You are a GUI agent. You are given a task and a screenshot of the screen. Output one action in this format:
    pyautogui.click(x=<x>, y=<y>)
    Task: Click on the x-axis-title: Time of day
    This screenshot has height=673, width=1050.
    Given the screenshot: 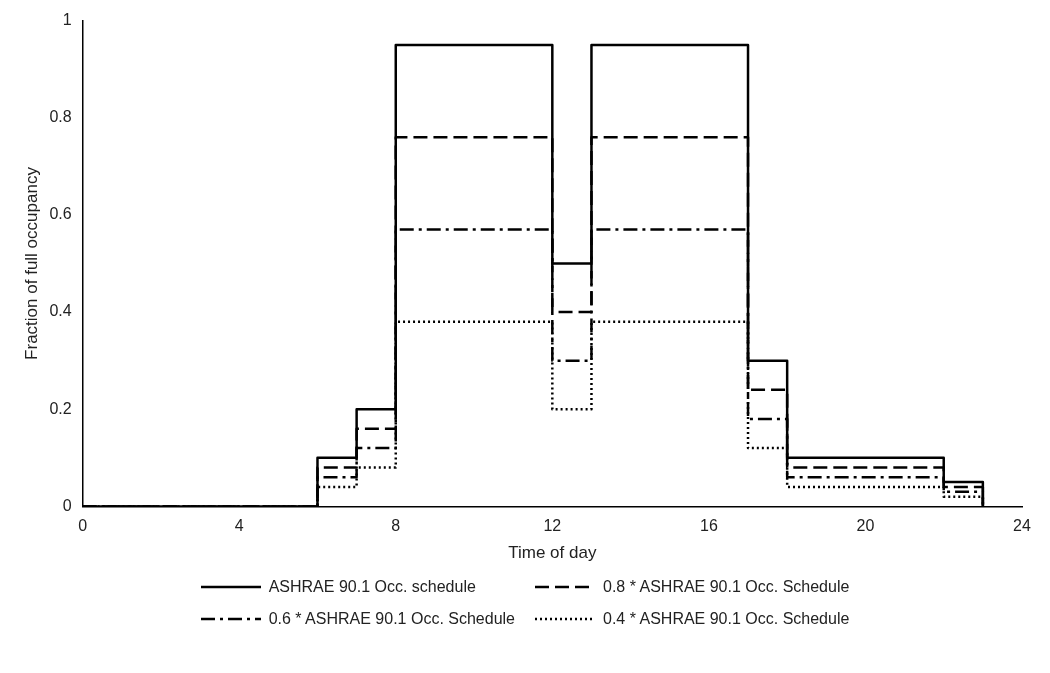 What is the action you would take?
    pyautogui.click(x=552, y=553)
    